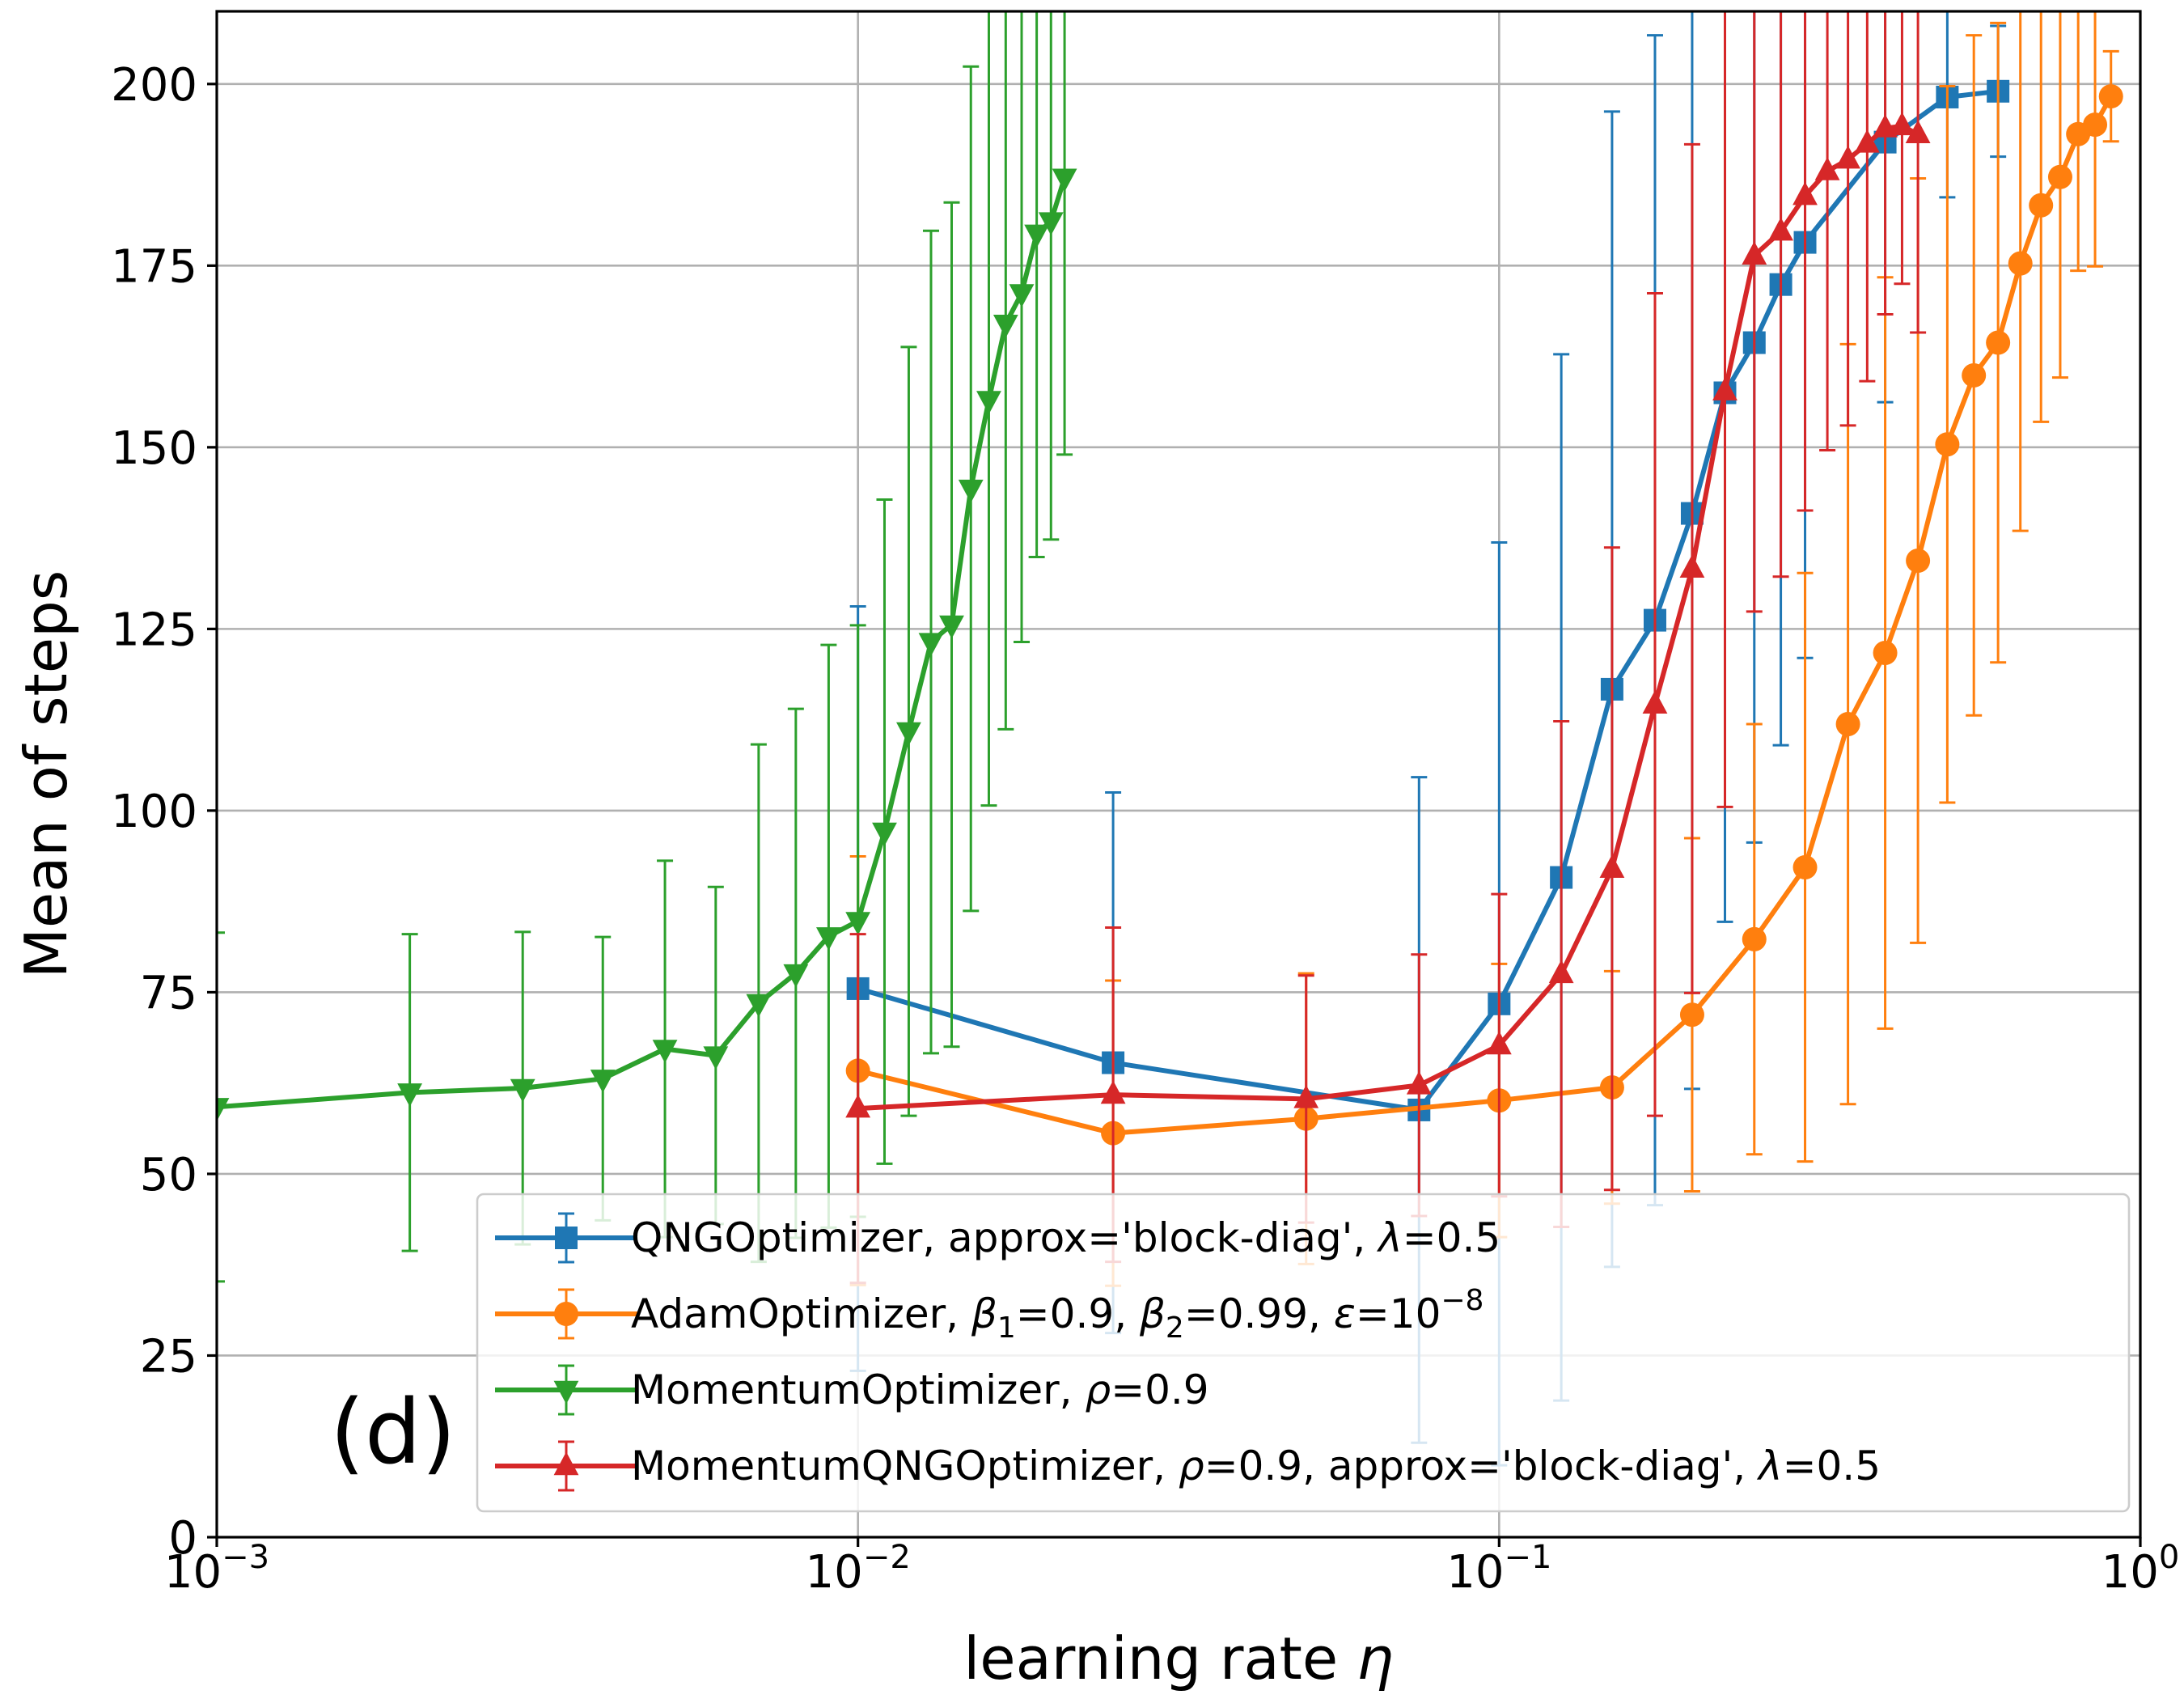  Describe the element at coordinates (168, 1356) in the screenshot. I see `y-tick-label: 25` at that location.